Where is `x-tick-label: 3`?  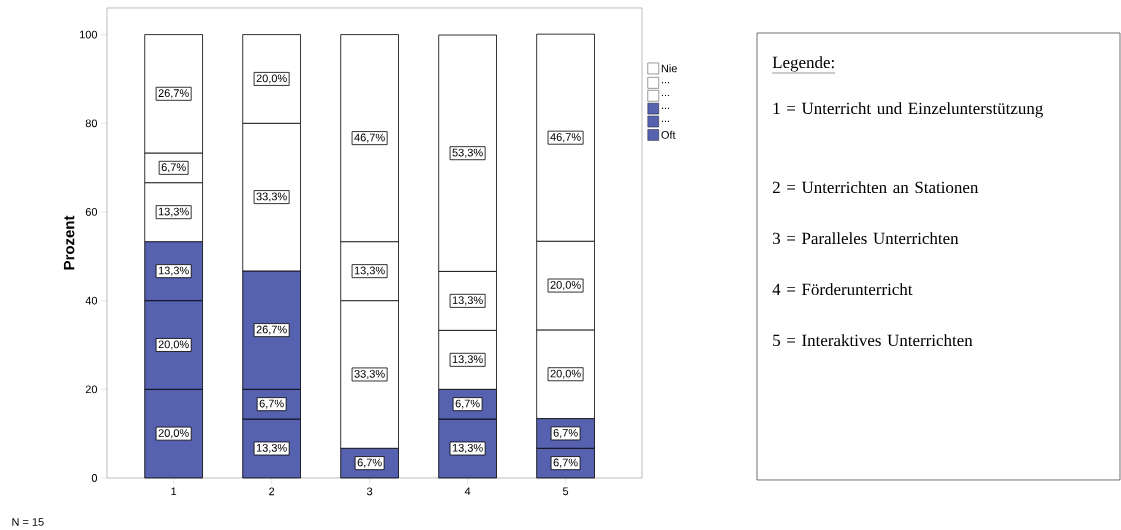
x-tick-label: 3 is located at coordinates (369, 491).